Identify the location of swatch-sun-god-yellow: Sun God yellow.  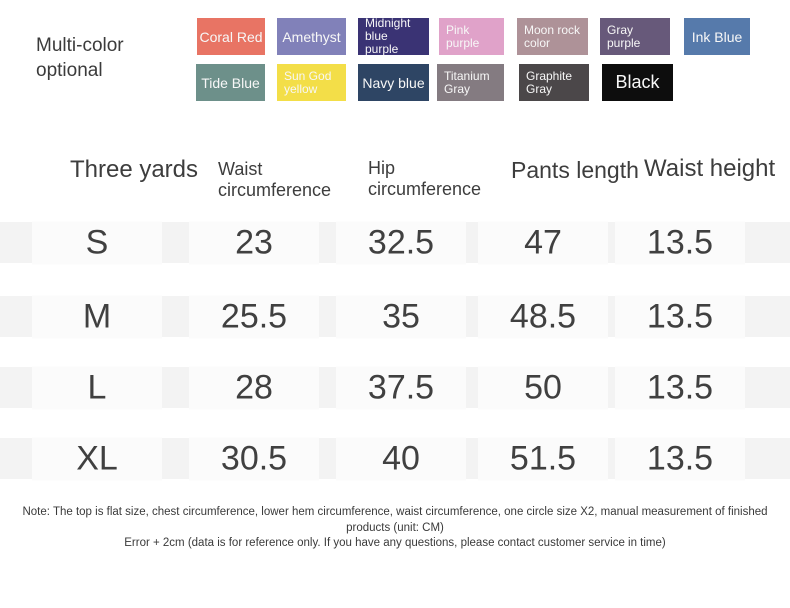
(311, 82).